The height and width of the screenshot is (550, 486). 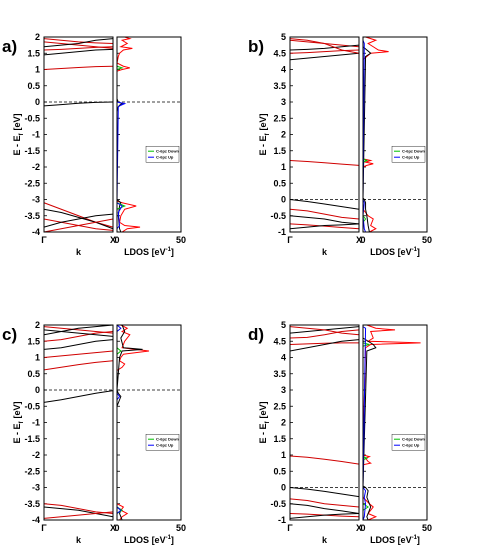 I want to click on panel-label: b), so click(x=256, y=46).